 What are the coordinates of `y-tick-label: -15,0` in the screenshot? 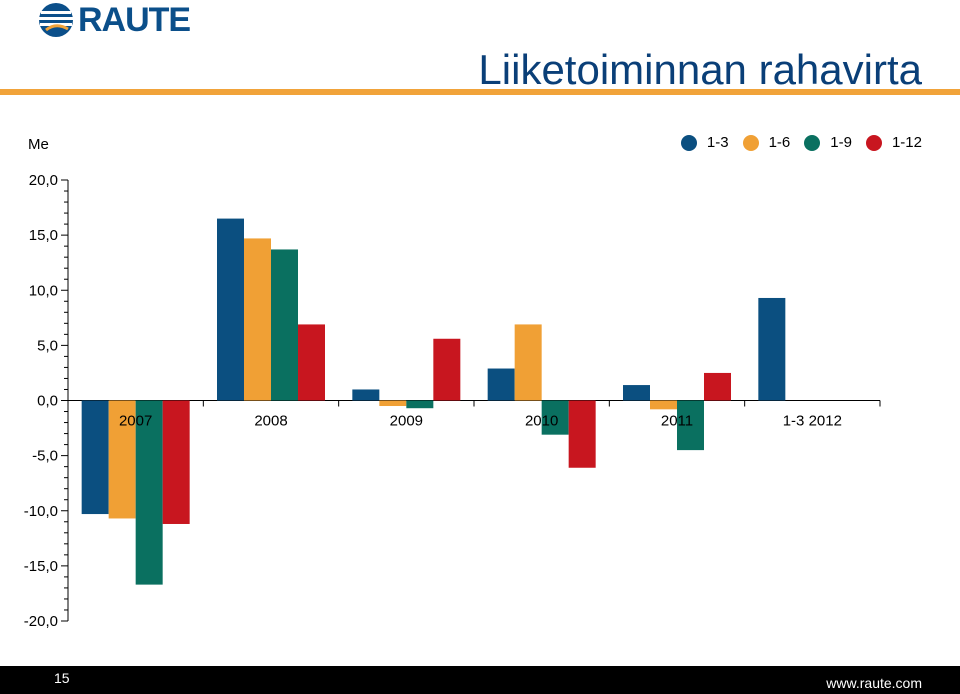 It's located at (41, 566).